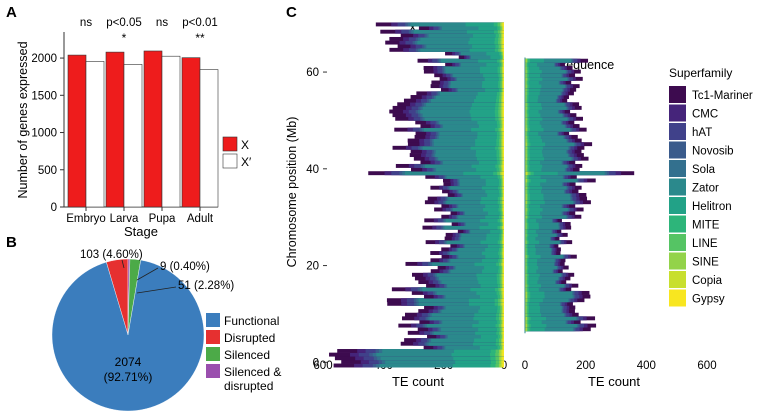 The width and height of the screenshot is (760, 414). I want to click on a-legend-swatch-x, so click(230, 144).